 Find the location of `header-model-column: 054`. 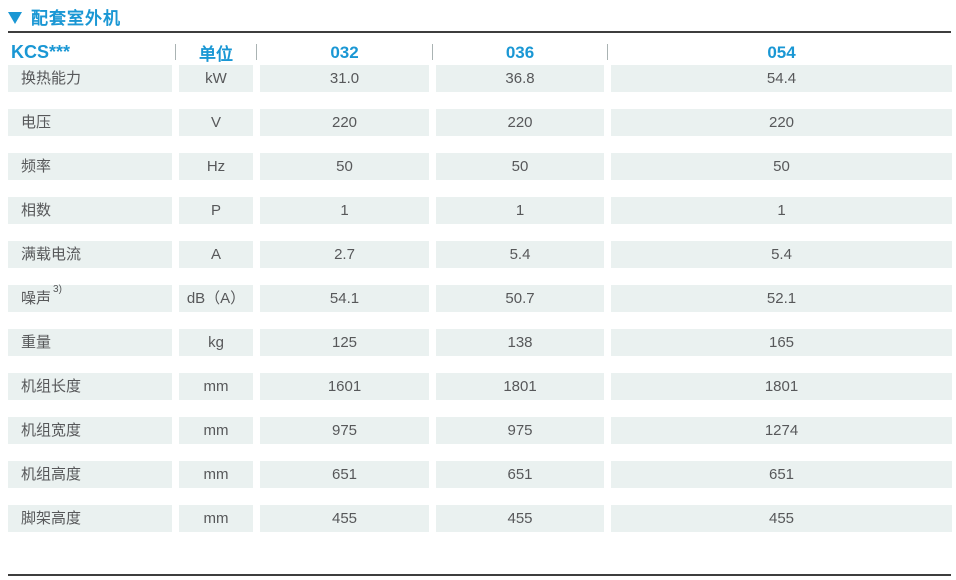

header-model-column: 054 is located at coordinates (781, 52).